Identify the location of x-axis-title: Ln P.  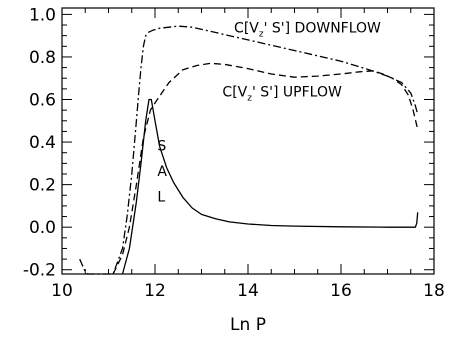
(248, 325).